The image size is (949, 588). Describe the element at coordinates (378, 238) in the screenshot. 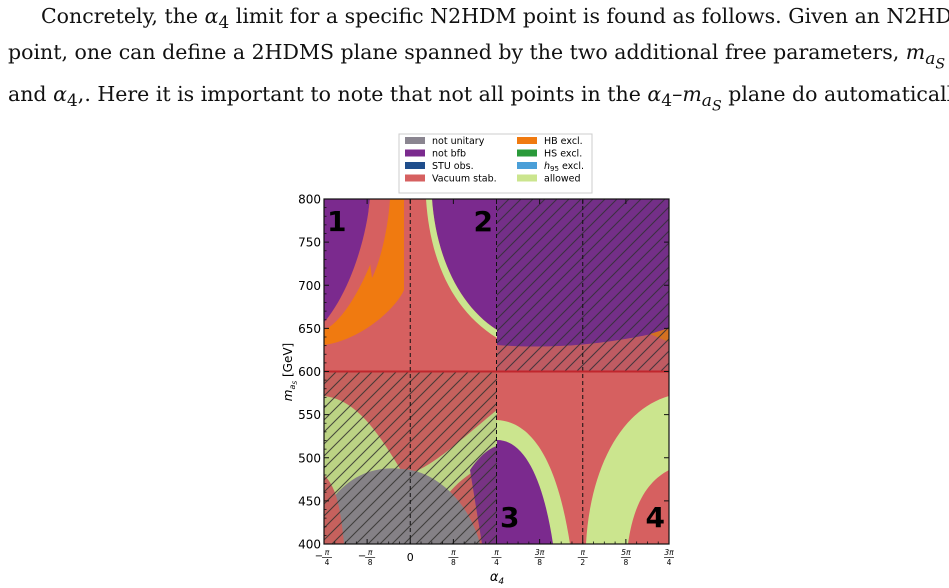

I see `q1-vacuum-stab-strip` at that location.